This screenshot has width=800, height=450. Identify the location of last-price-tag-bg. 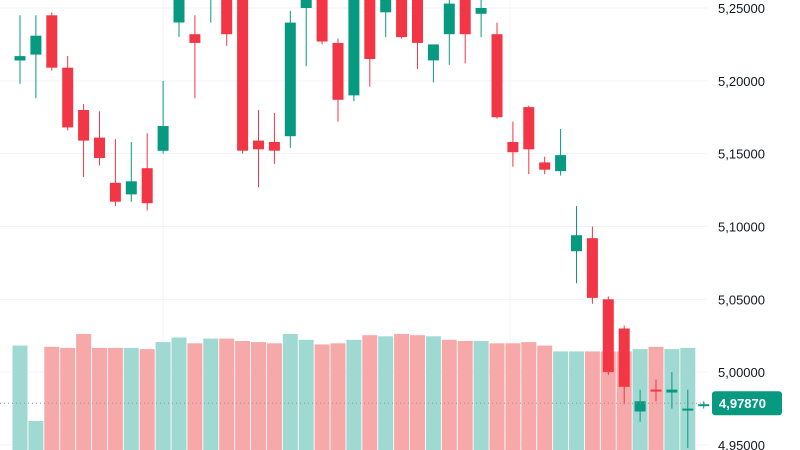
(747, 403).